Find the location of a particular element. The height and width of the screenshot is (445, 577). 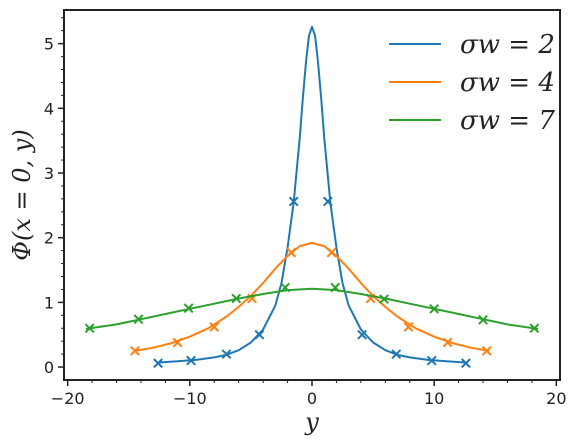

x-tick-label: −20 is located at coordinates (68, 398).